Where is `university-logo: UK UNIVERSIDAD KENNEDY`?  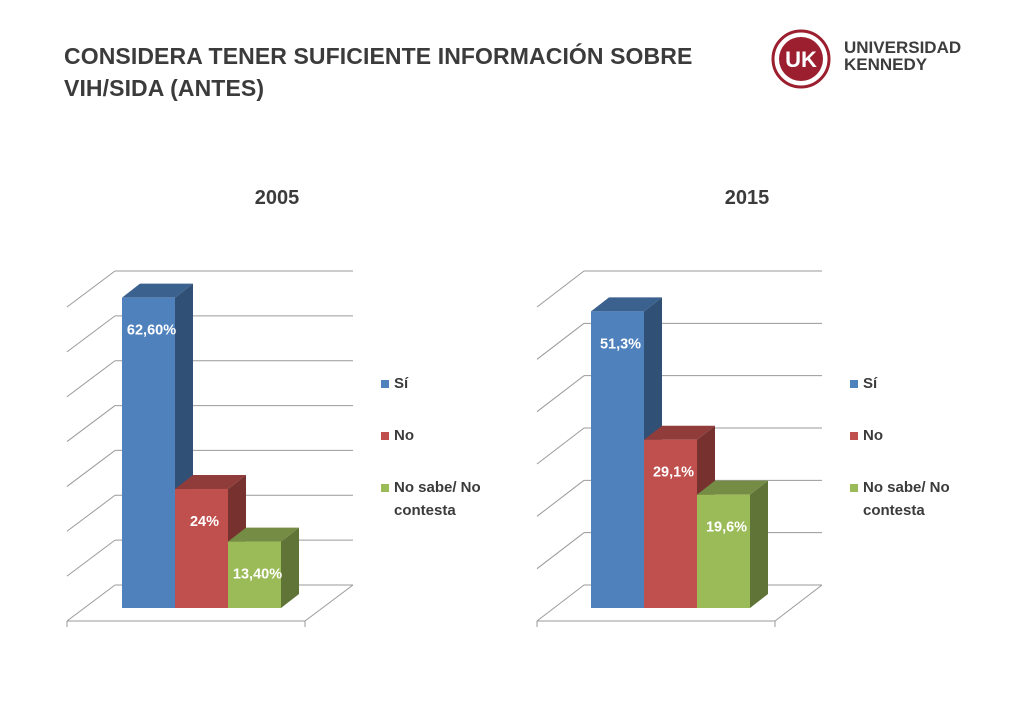 university-logo: UK UNIVERSIDAD KENNEDY is located at coordinates (870, 59).